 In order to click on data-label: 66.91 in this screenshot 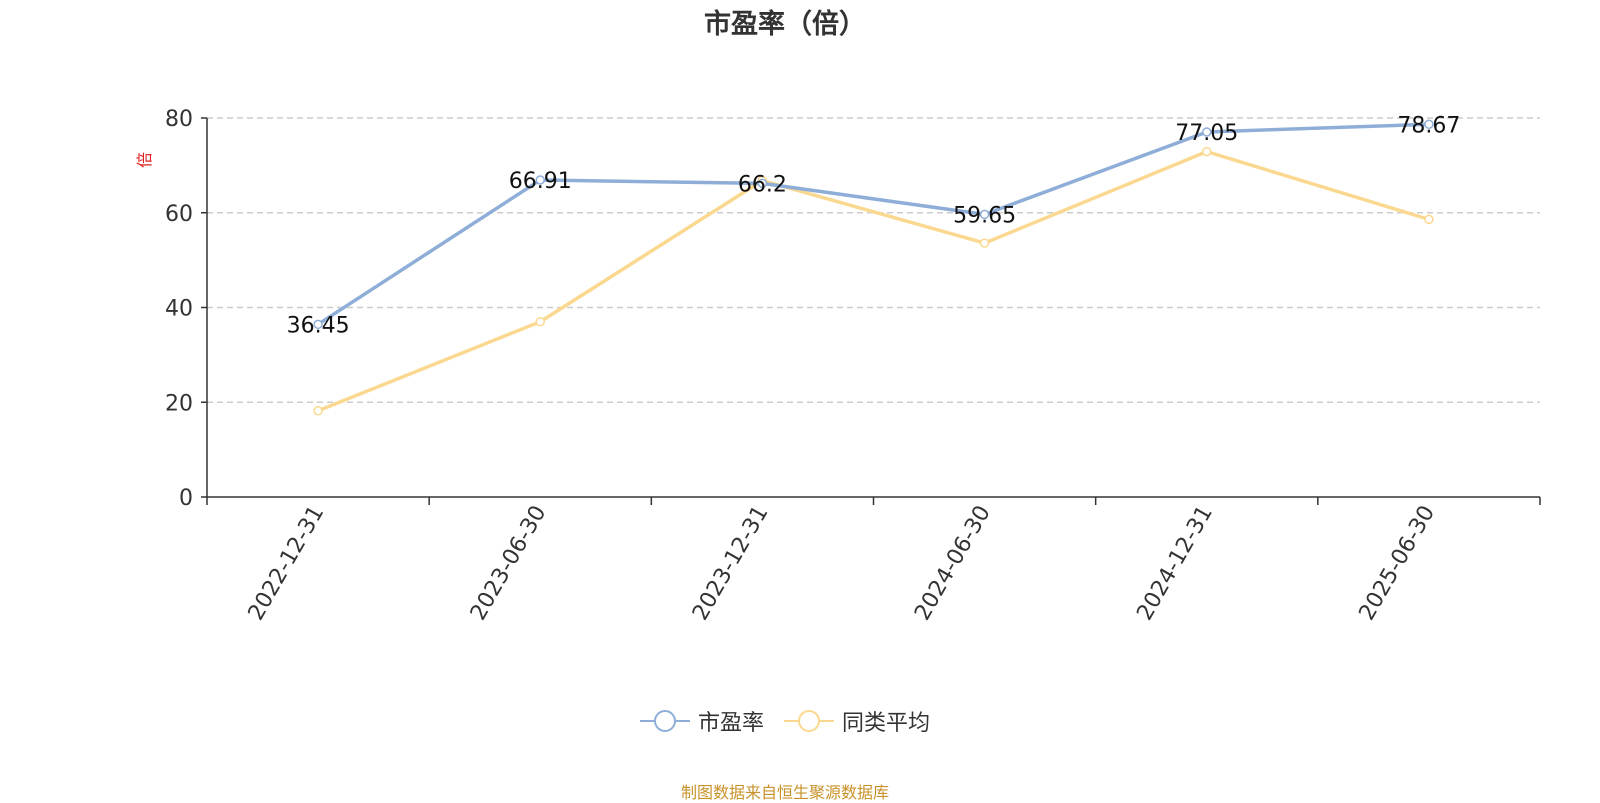, I will do `click(540, 181)`.